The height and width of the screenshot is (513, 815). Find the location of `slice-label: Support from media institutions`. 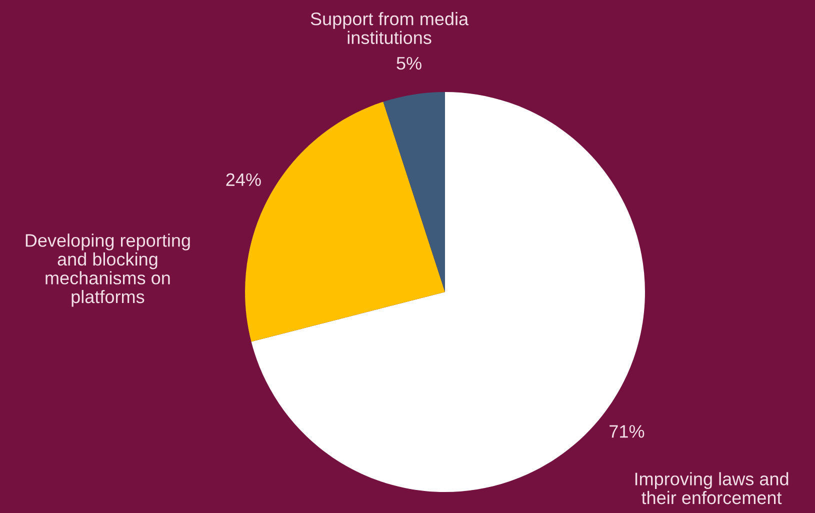

slice-label: Support from media institutions is located at coordinates (389, 28).